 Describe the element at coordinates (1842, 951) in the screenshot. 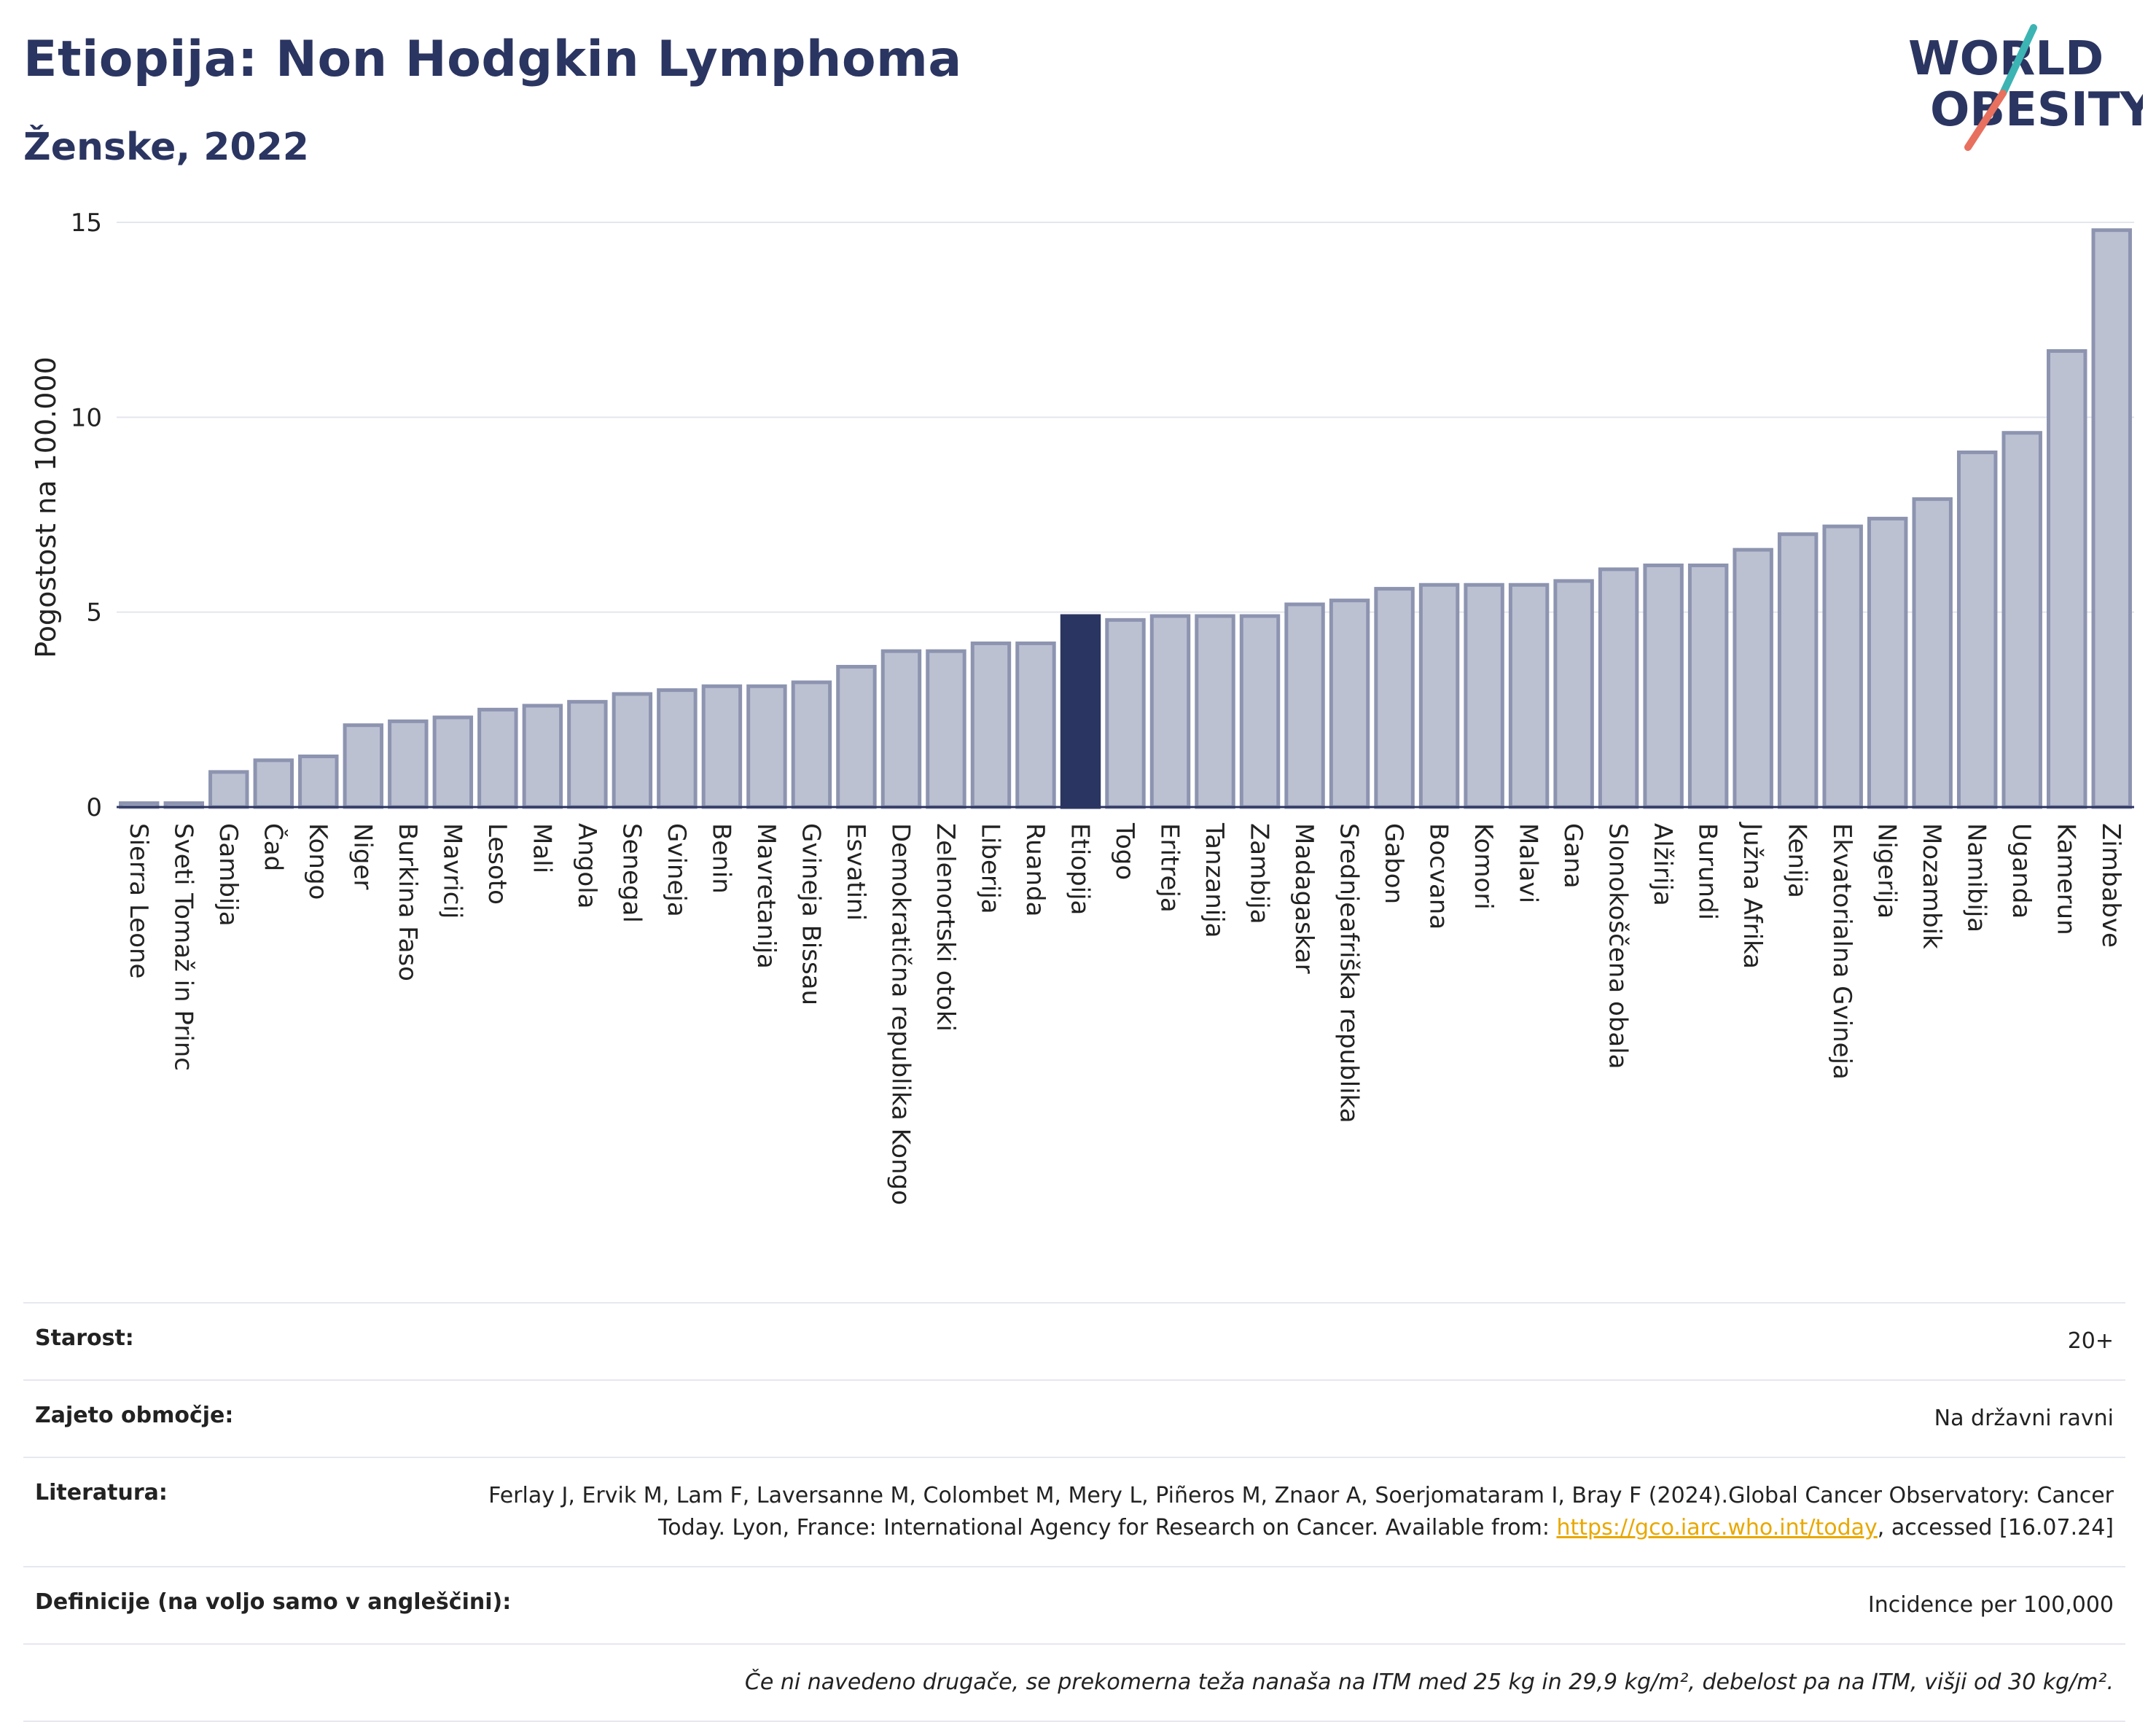

I see `x-tick-label: Ekvatorialna Gvineja` at that location.